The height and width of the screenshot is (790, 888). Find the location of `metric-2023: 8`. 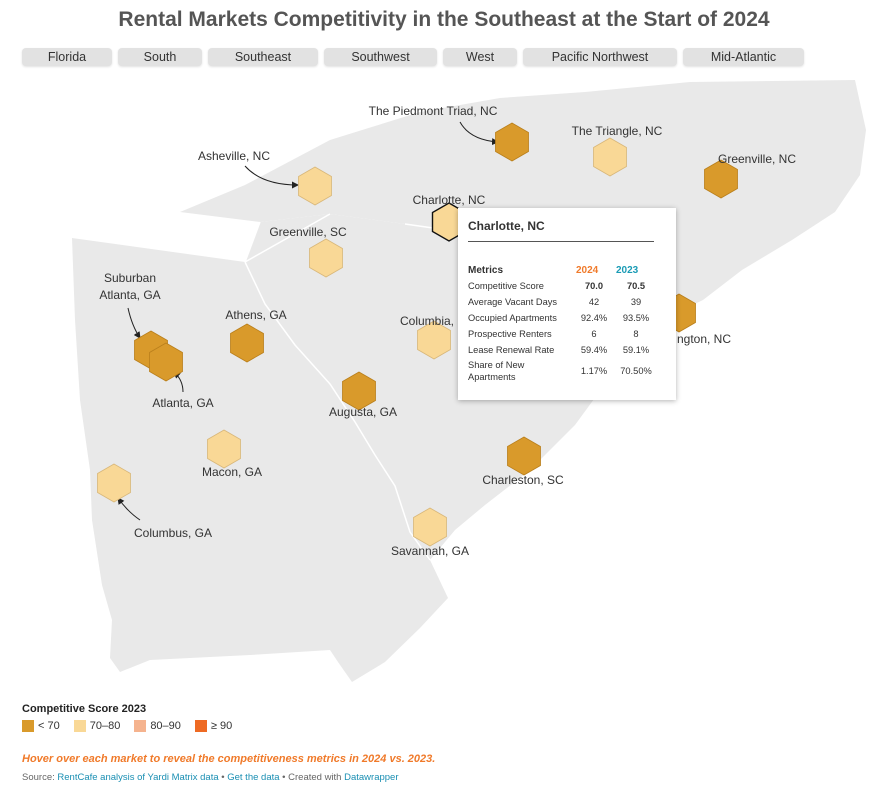

metric-2023: 8 is located at coordinates (636, 334).